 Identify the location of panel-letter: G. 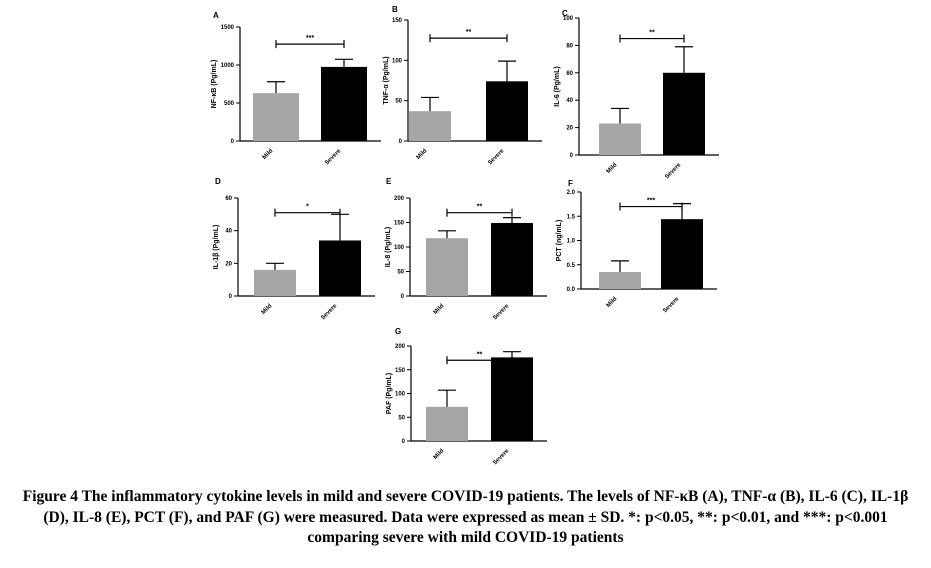
(398, 331).